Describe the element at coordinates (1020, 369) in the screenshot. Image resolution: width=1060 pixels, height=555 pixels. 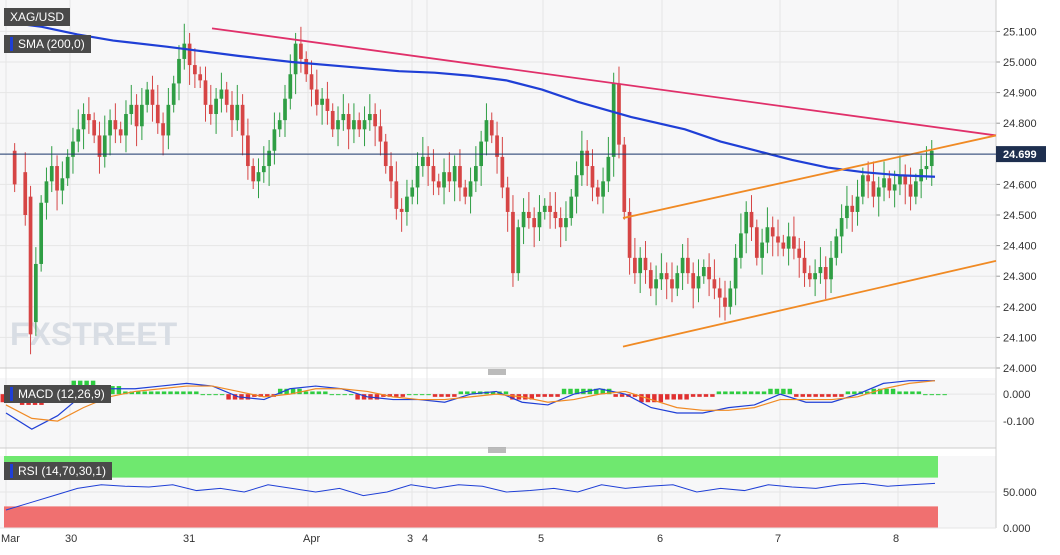
I see `y-tick-label: 24.000` at that location.